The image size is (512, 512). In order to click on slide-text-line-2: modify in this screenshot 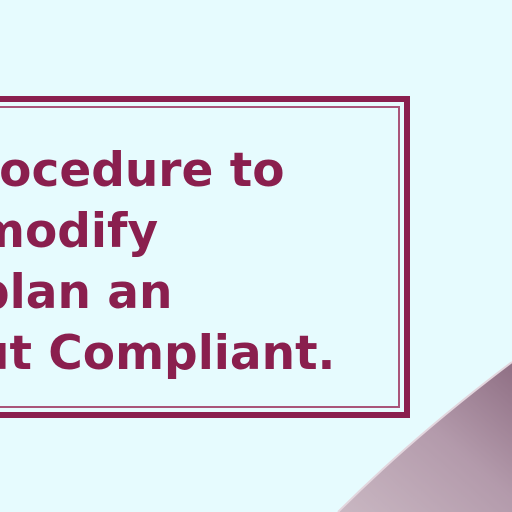, I will do `click(79, 231)`.